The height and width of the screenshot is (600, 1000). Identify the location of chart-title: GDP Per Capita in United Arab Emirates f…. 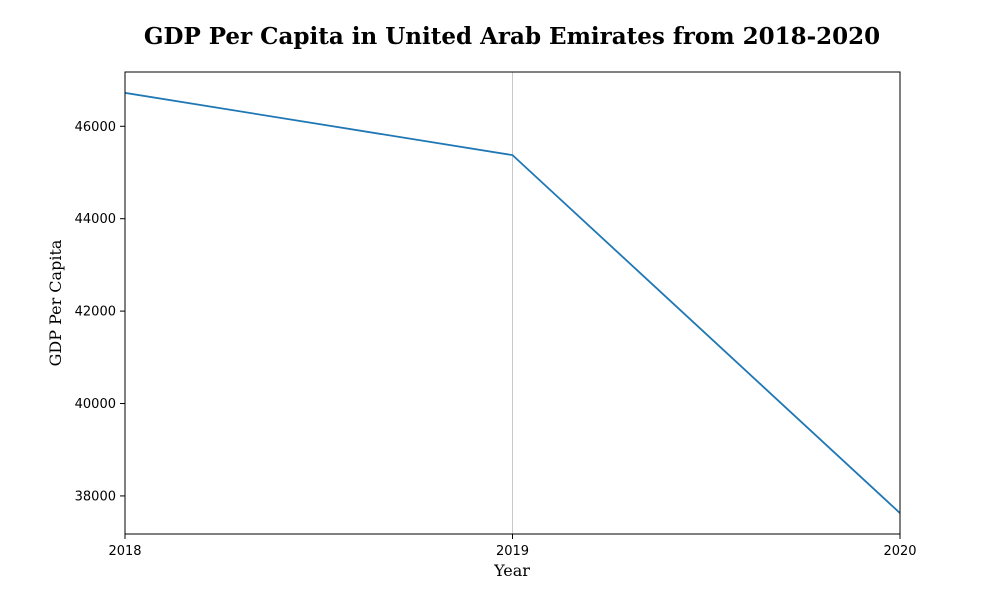
(512, 36).